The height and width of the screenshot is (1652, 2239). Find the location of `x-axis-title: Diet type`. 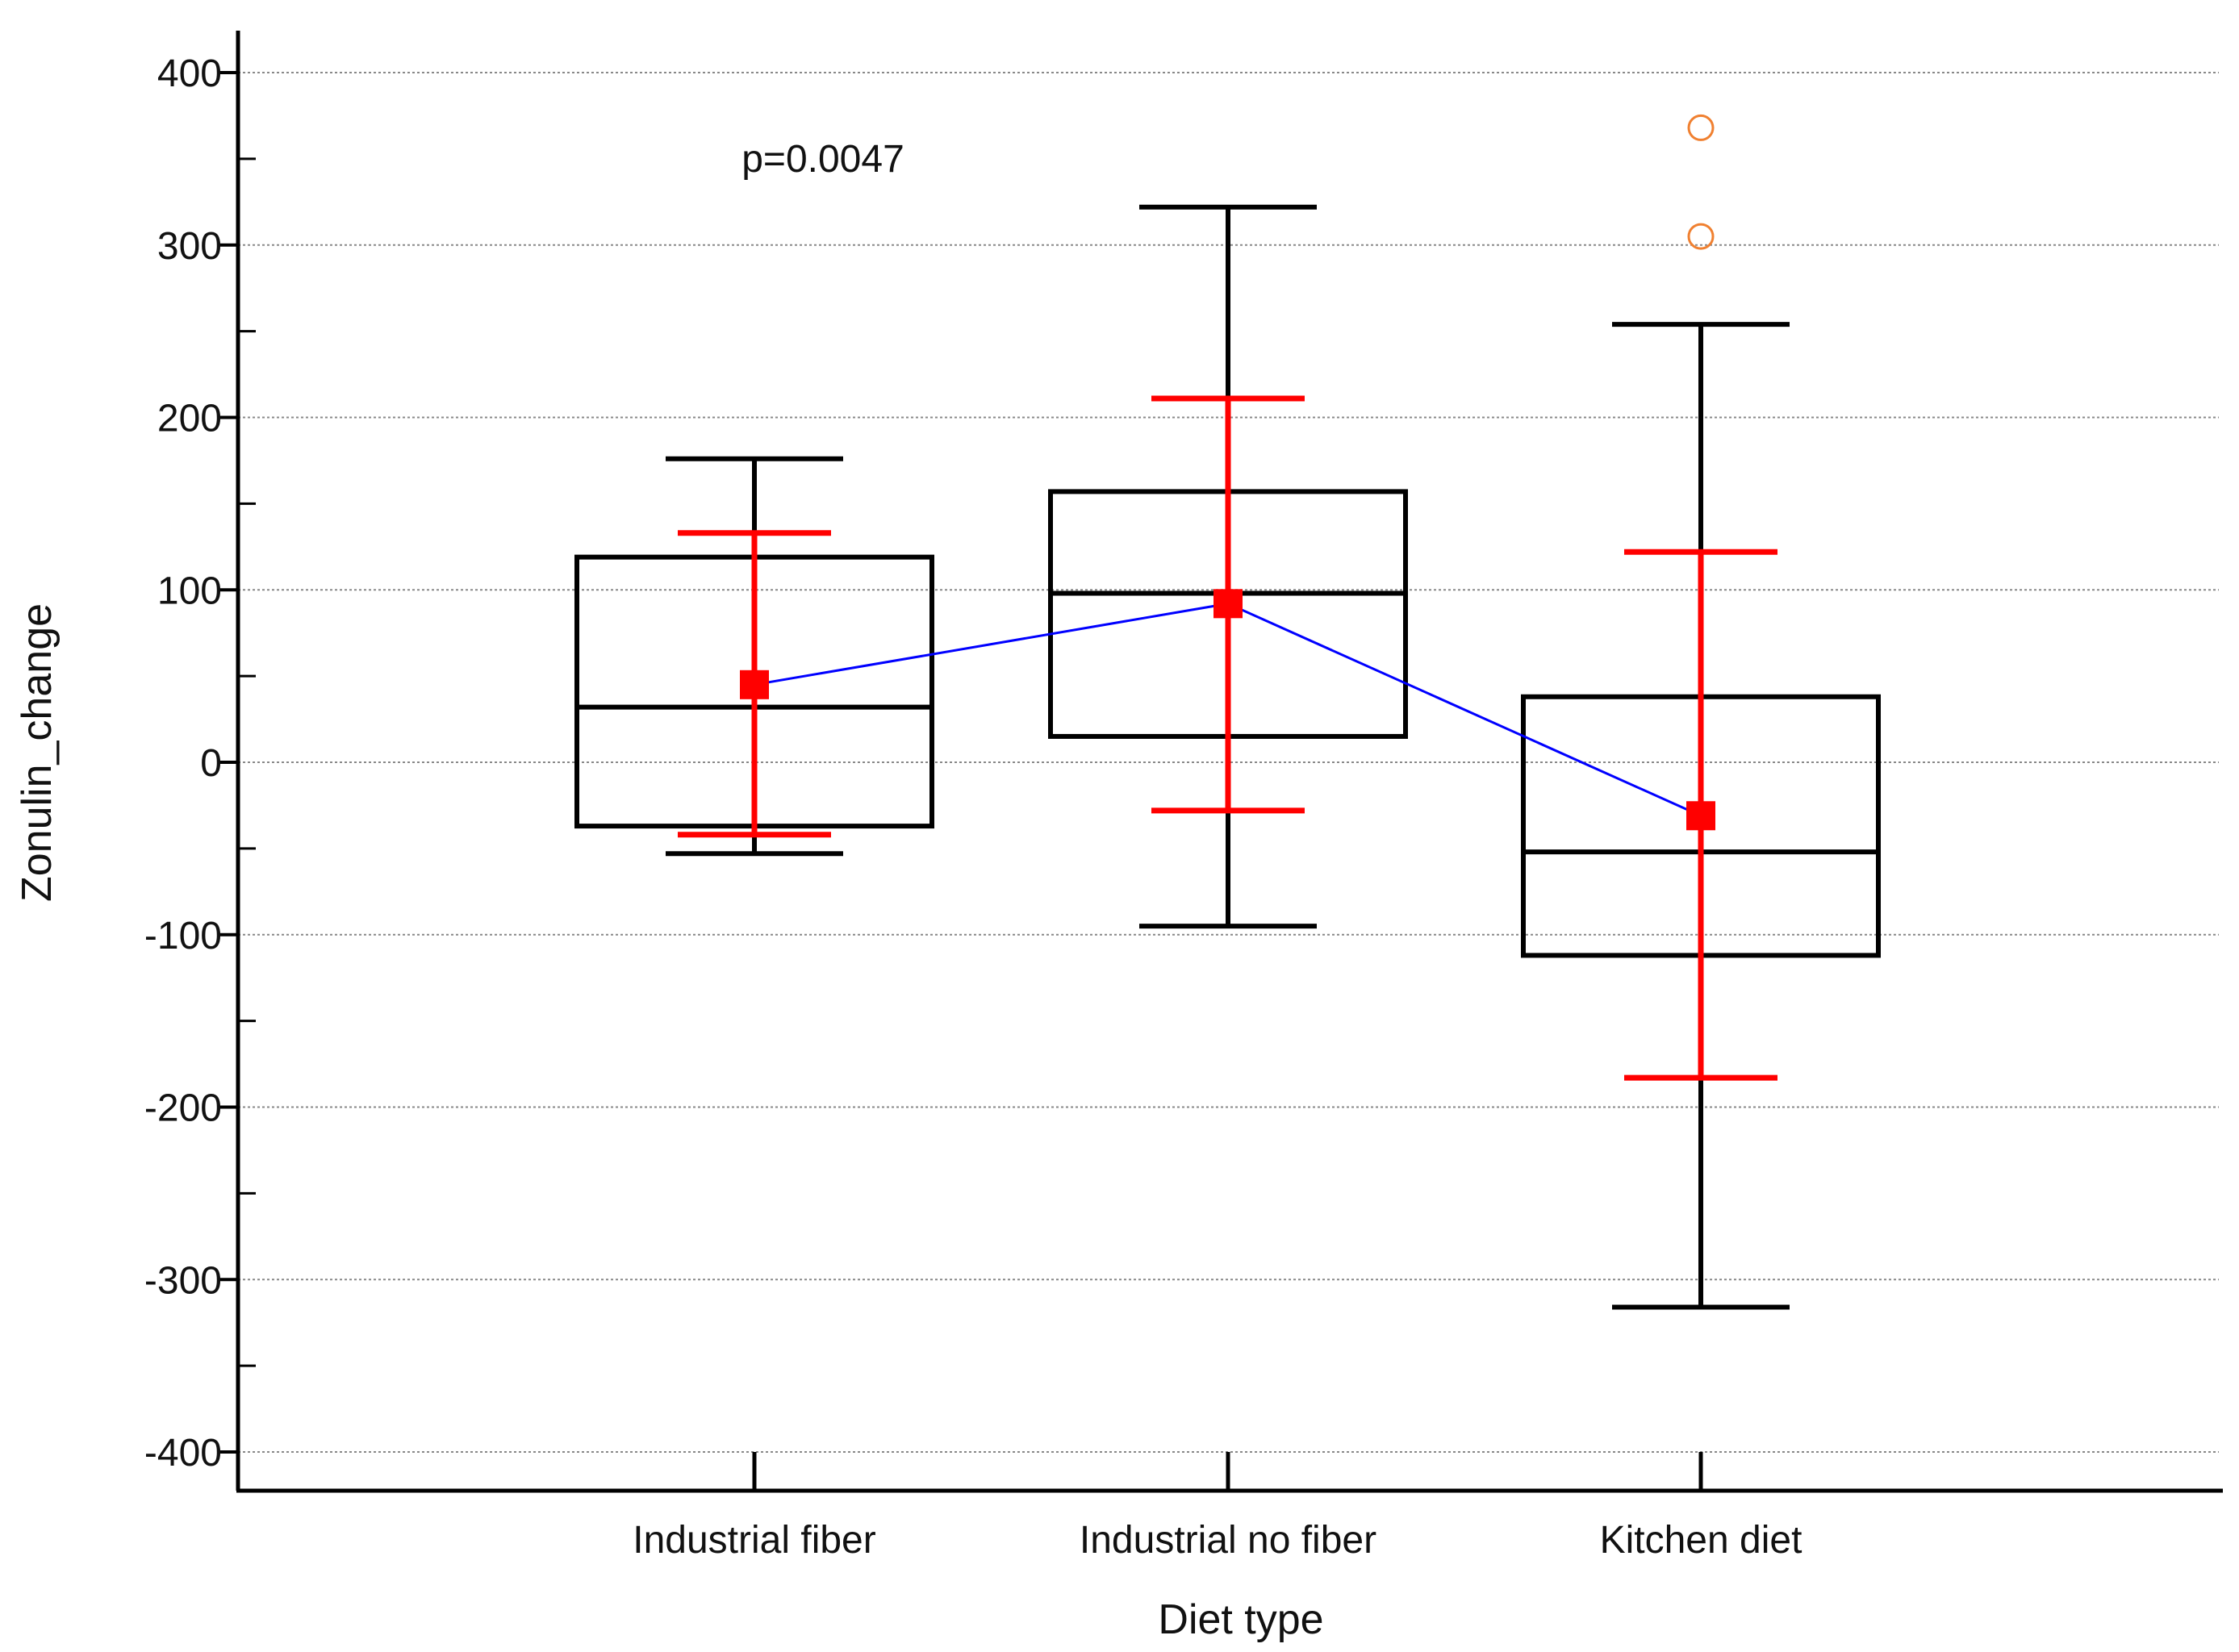

x-axis-title: Diet type is located at coordinates (1240, 1620).